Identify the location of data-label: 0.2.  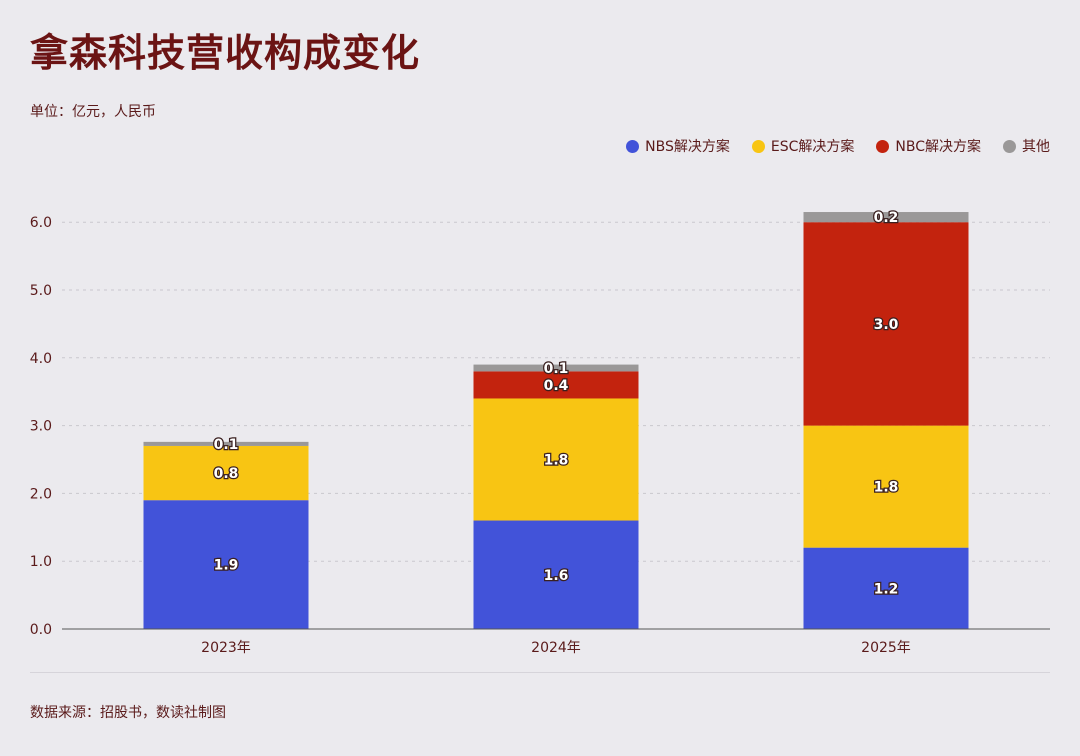
(886, 218).